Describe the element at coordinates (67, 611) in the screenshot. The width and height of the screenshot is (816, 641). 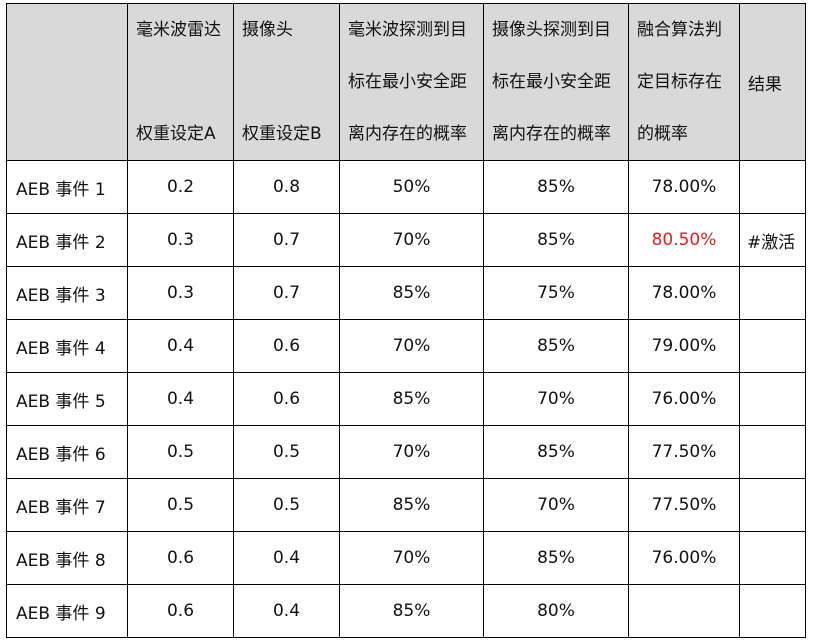
I see `event-cell: AEB 事件 9` at that location.